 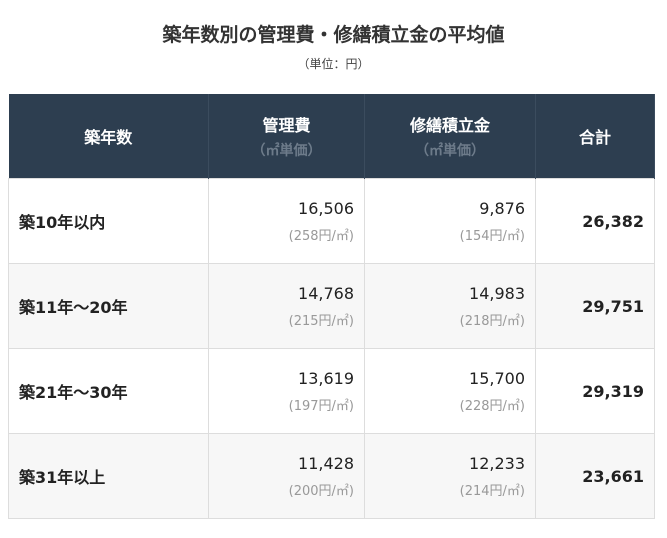 What do you see at coordinates (450, 391) in the screenshot?
I see `repair-cell: 15,700 (228円/㎡)` at bounding box center [450, 391].